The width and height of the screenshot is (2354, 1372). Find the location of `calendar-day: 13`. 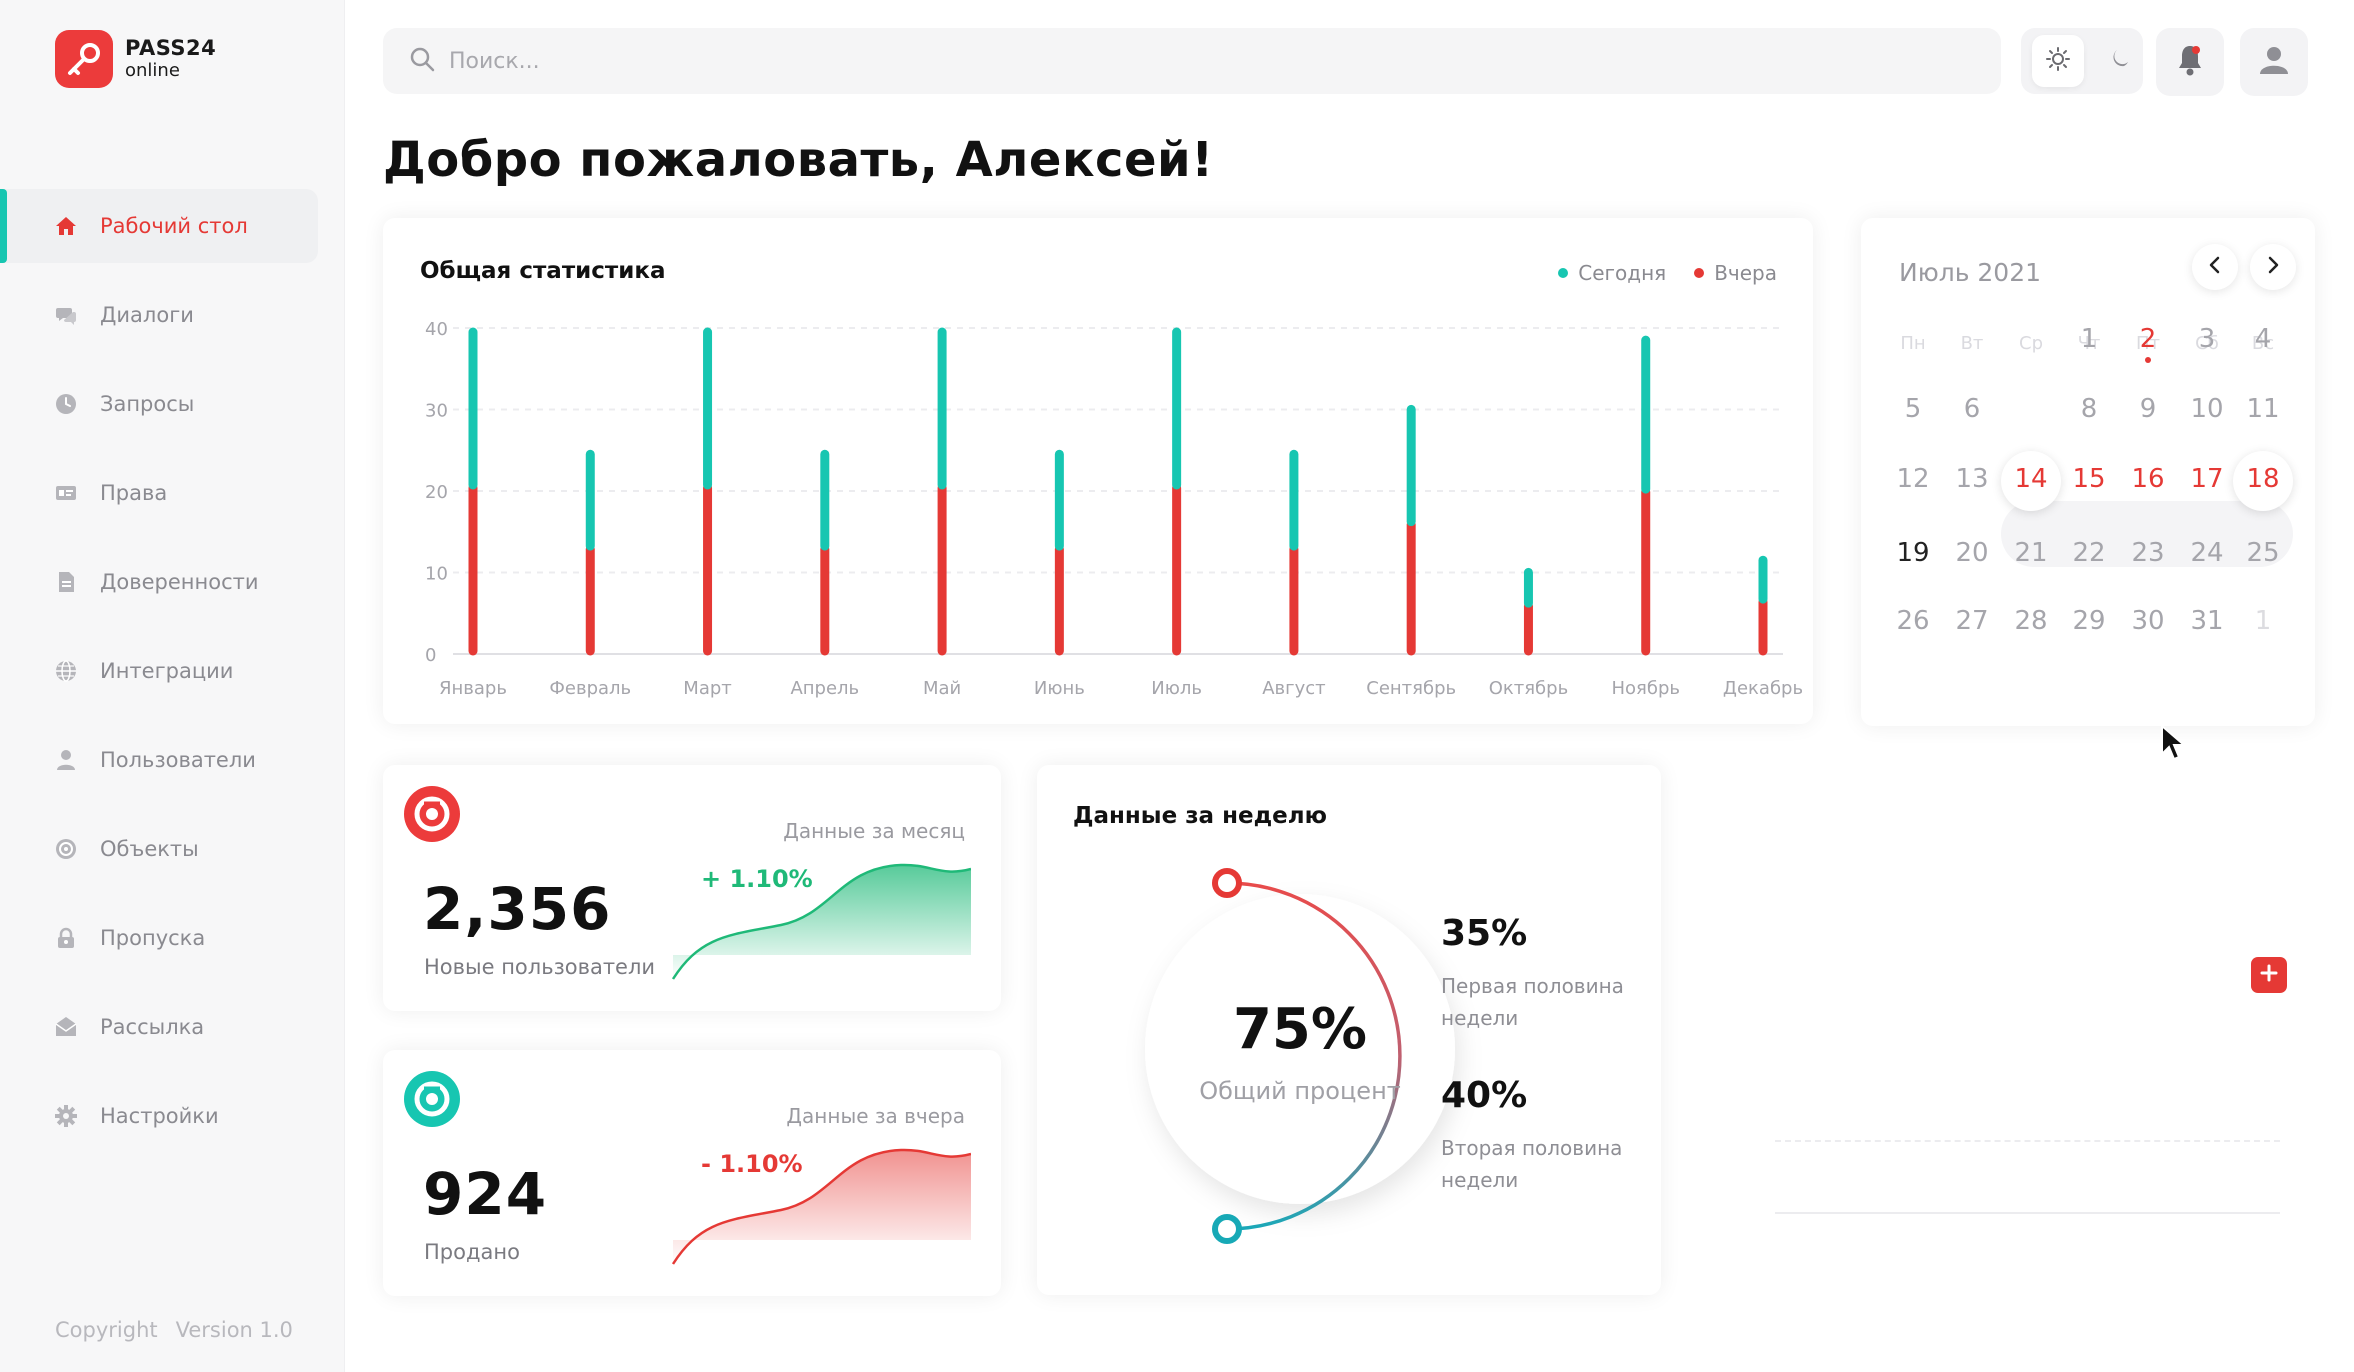

calendar-day: 13 is located at coordinates (1972, 479).